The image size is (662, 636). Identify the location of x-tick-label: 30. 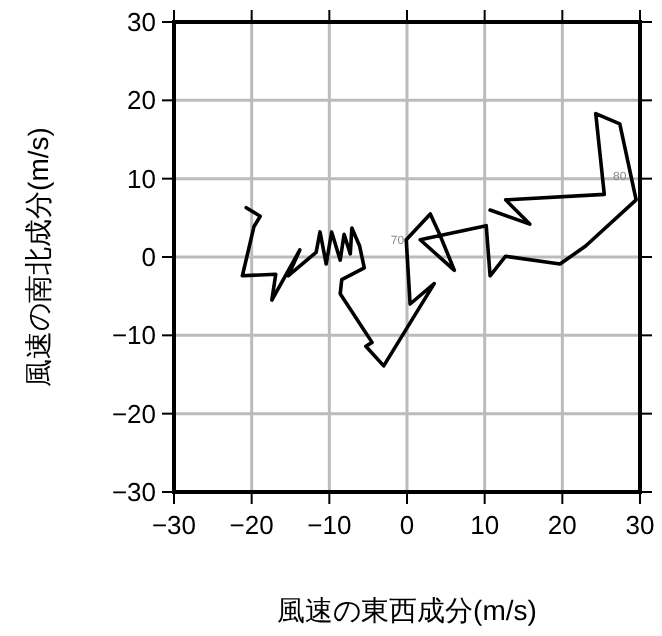
(640, 525).